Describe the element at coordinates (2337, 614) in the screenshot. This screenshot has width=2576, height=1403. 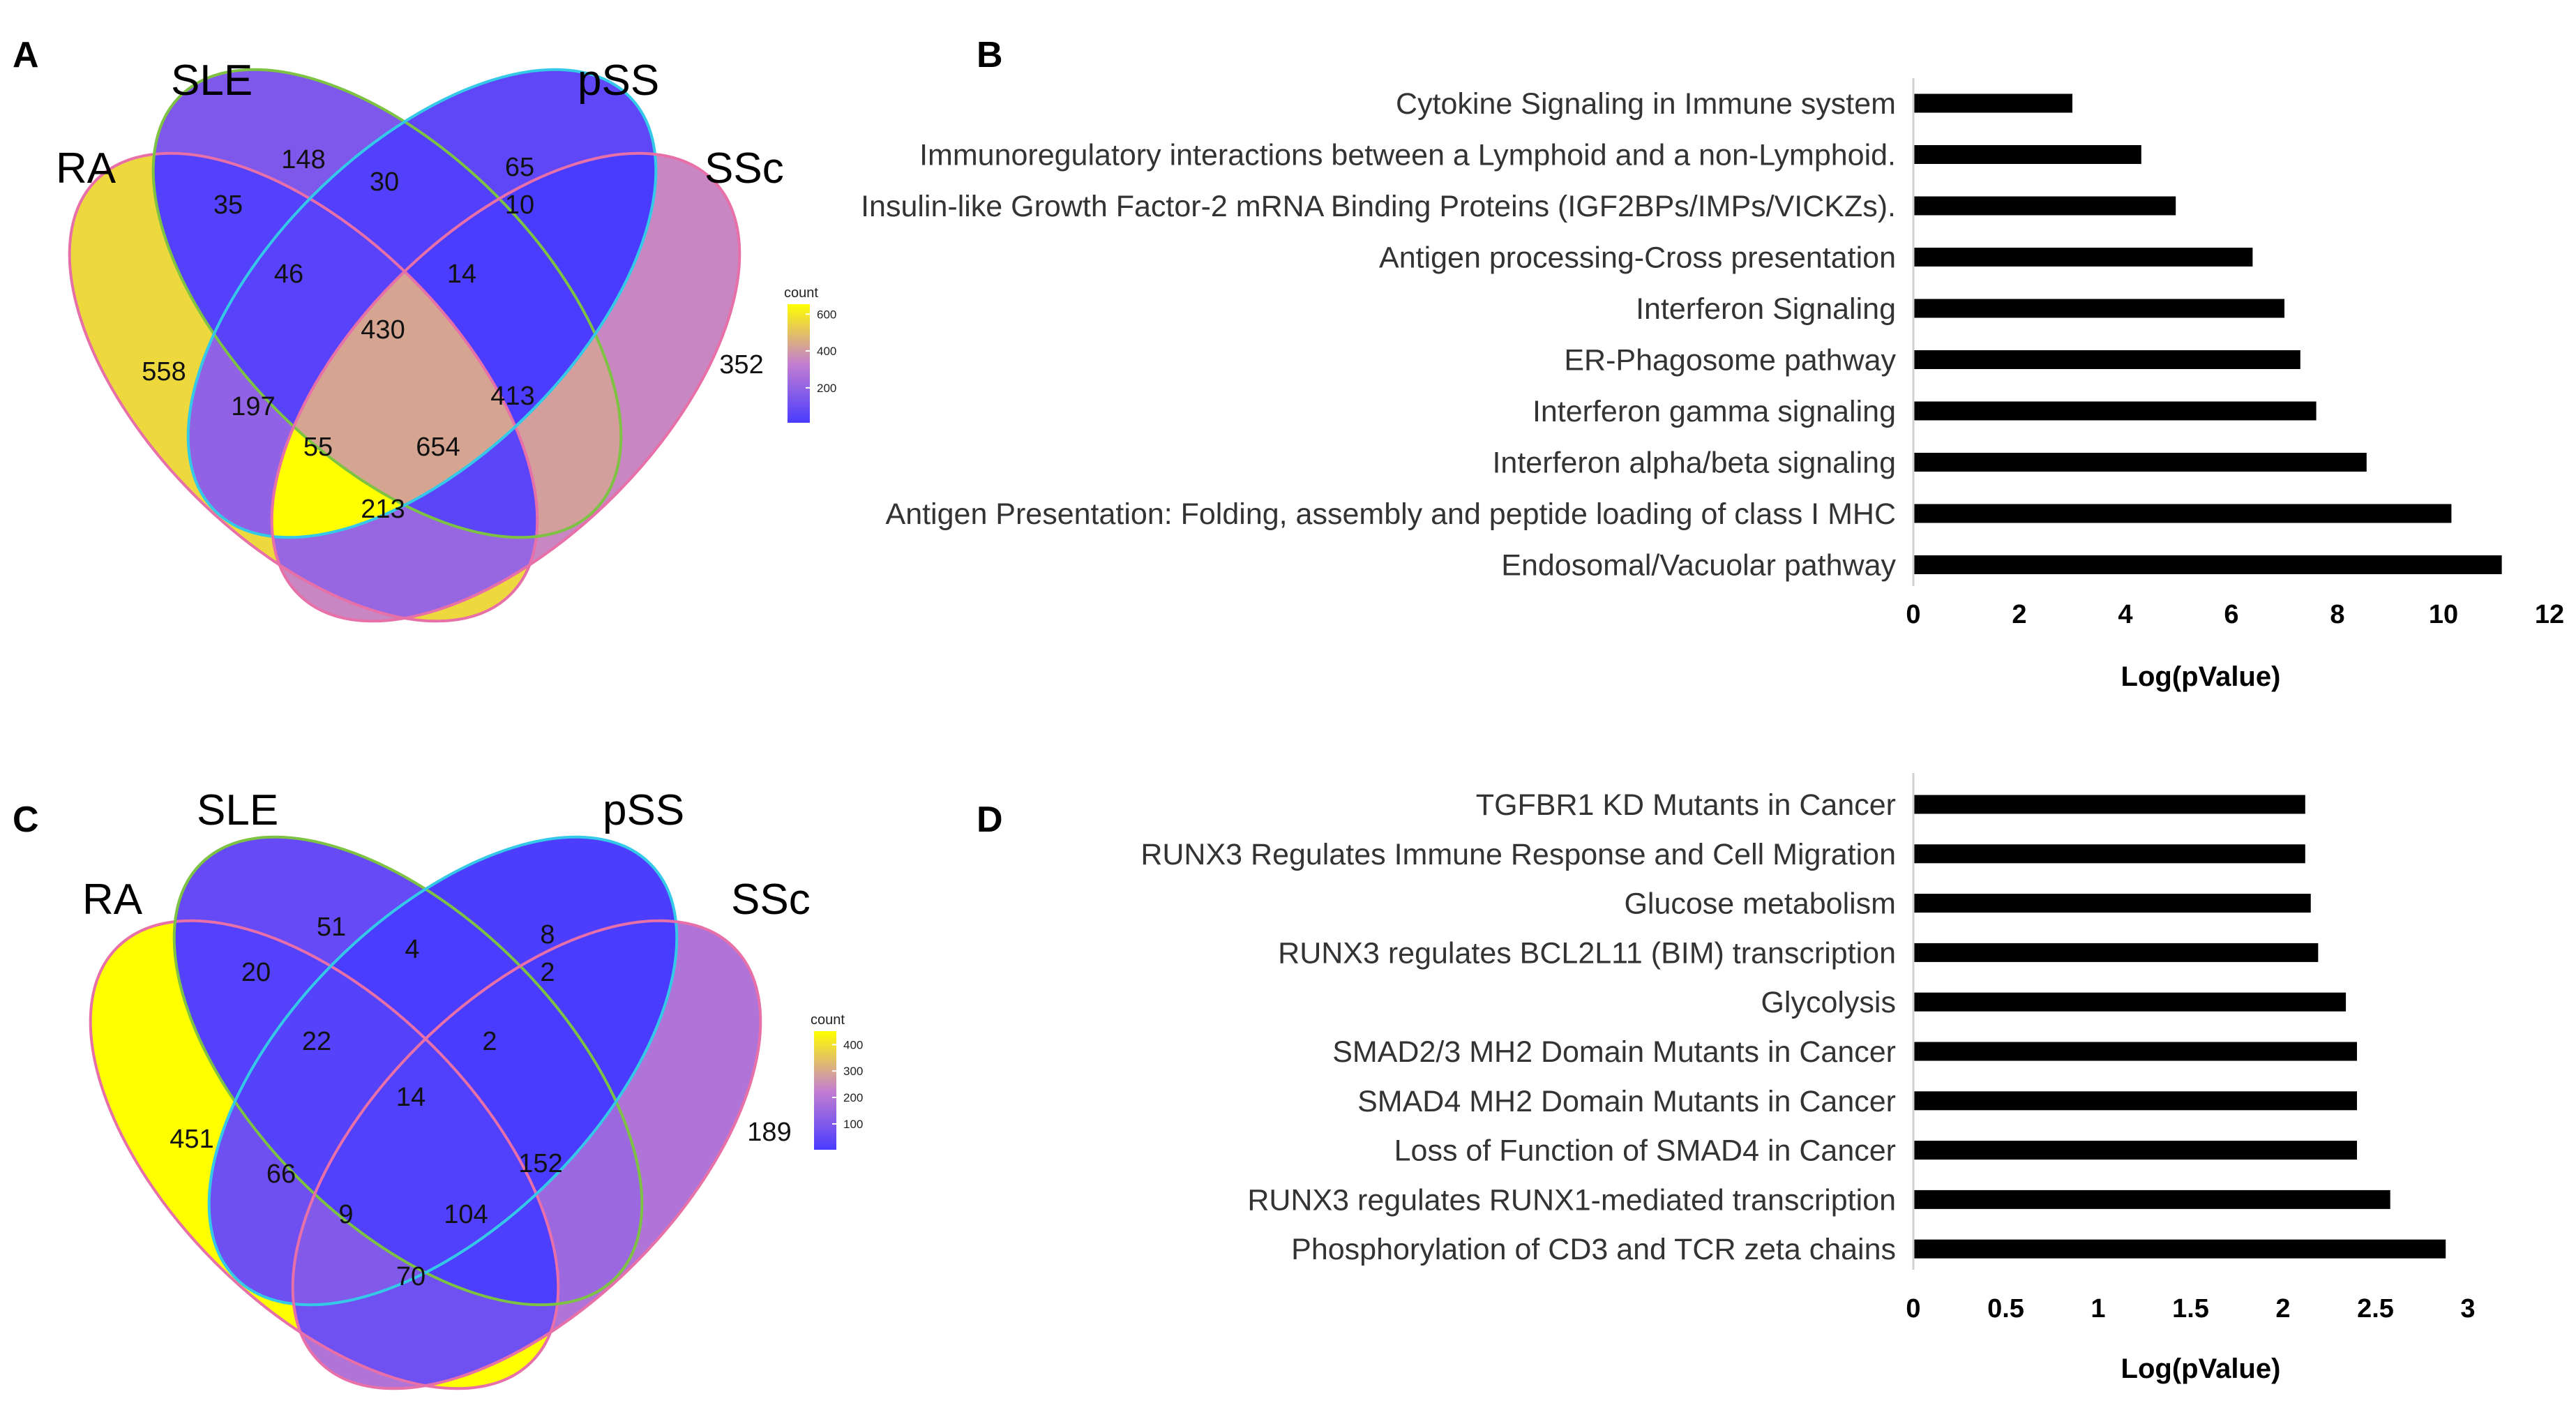
I see `bar-b-x-tick-8: 8` at that location.